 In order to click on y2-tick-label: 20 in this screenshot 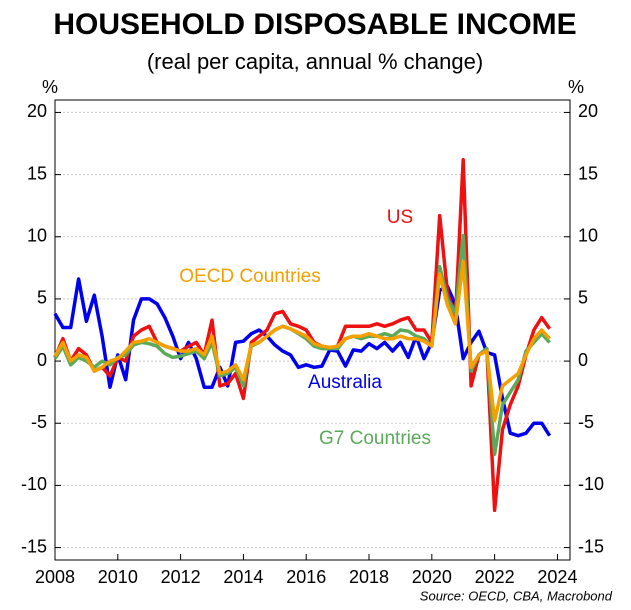, I will do `click(588, 111)`.